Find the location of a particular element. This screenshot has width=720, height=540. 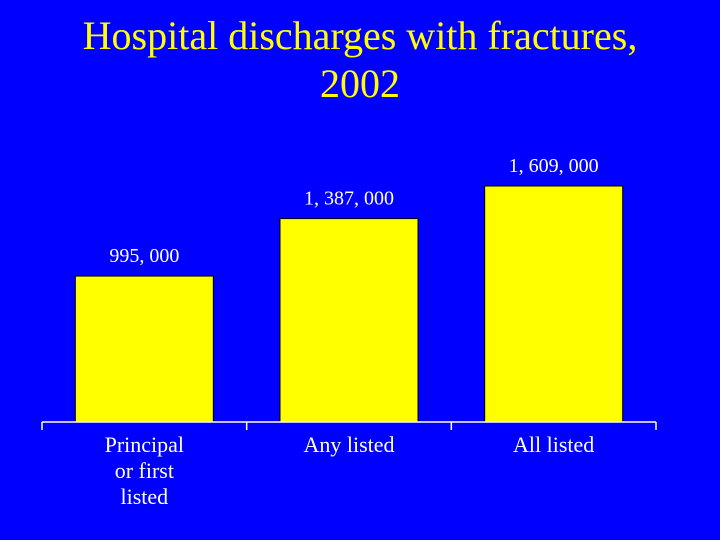

x-tick-label-2: Any listed is located at coordinates (348, 444).